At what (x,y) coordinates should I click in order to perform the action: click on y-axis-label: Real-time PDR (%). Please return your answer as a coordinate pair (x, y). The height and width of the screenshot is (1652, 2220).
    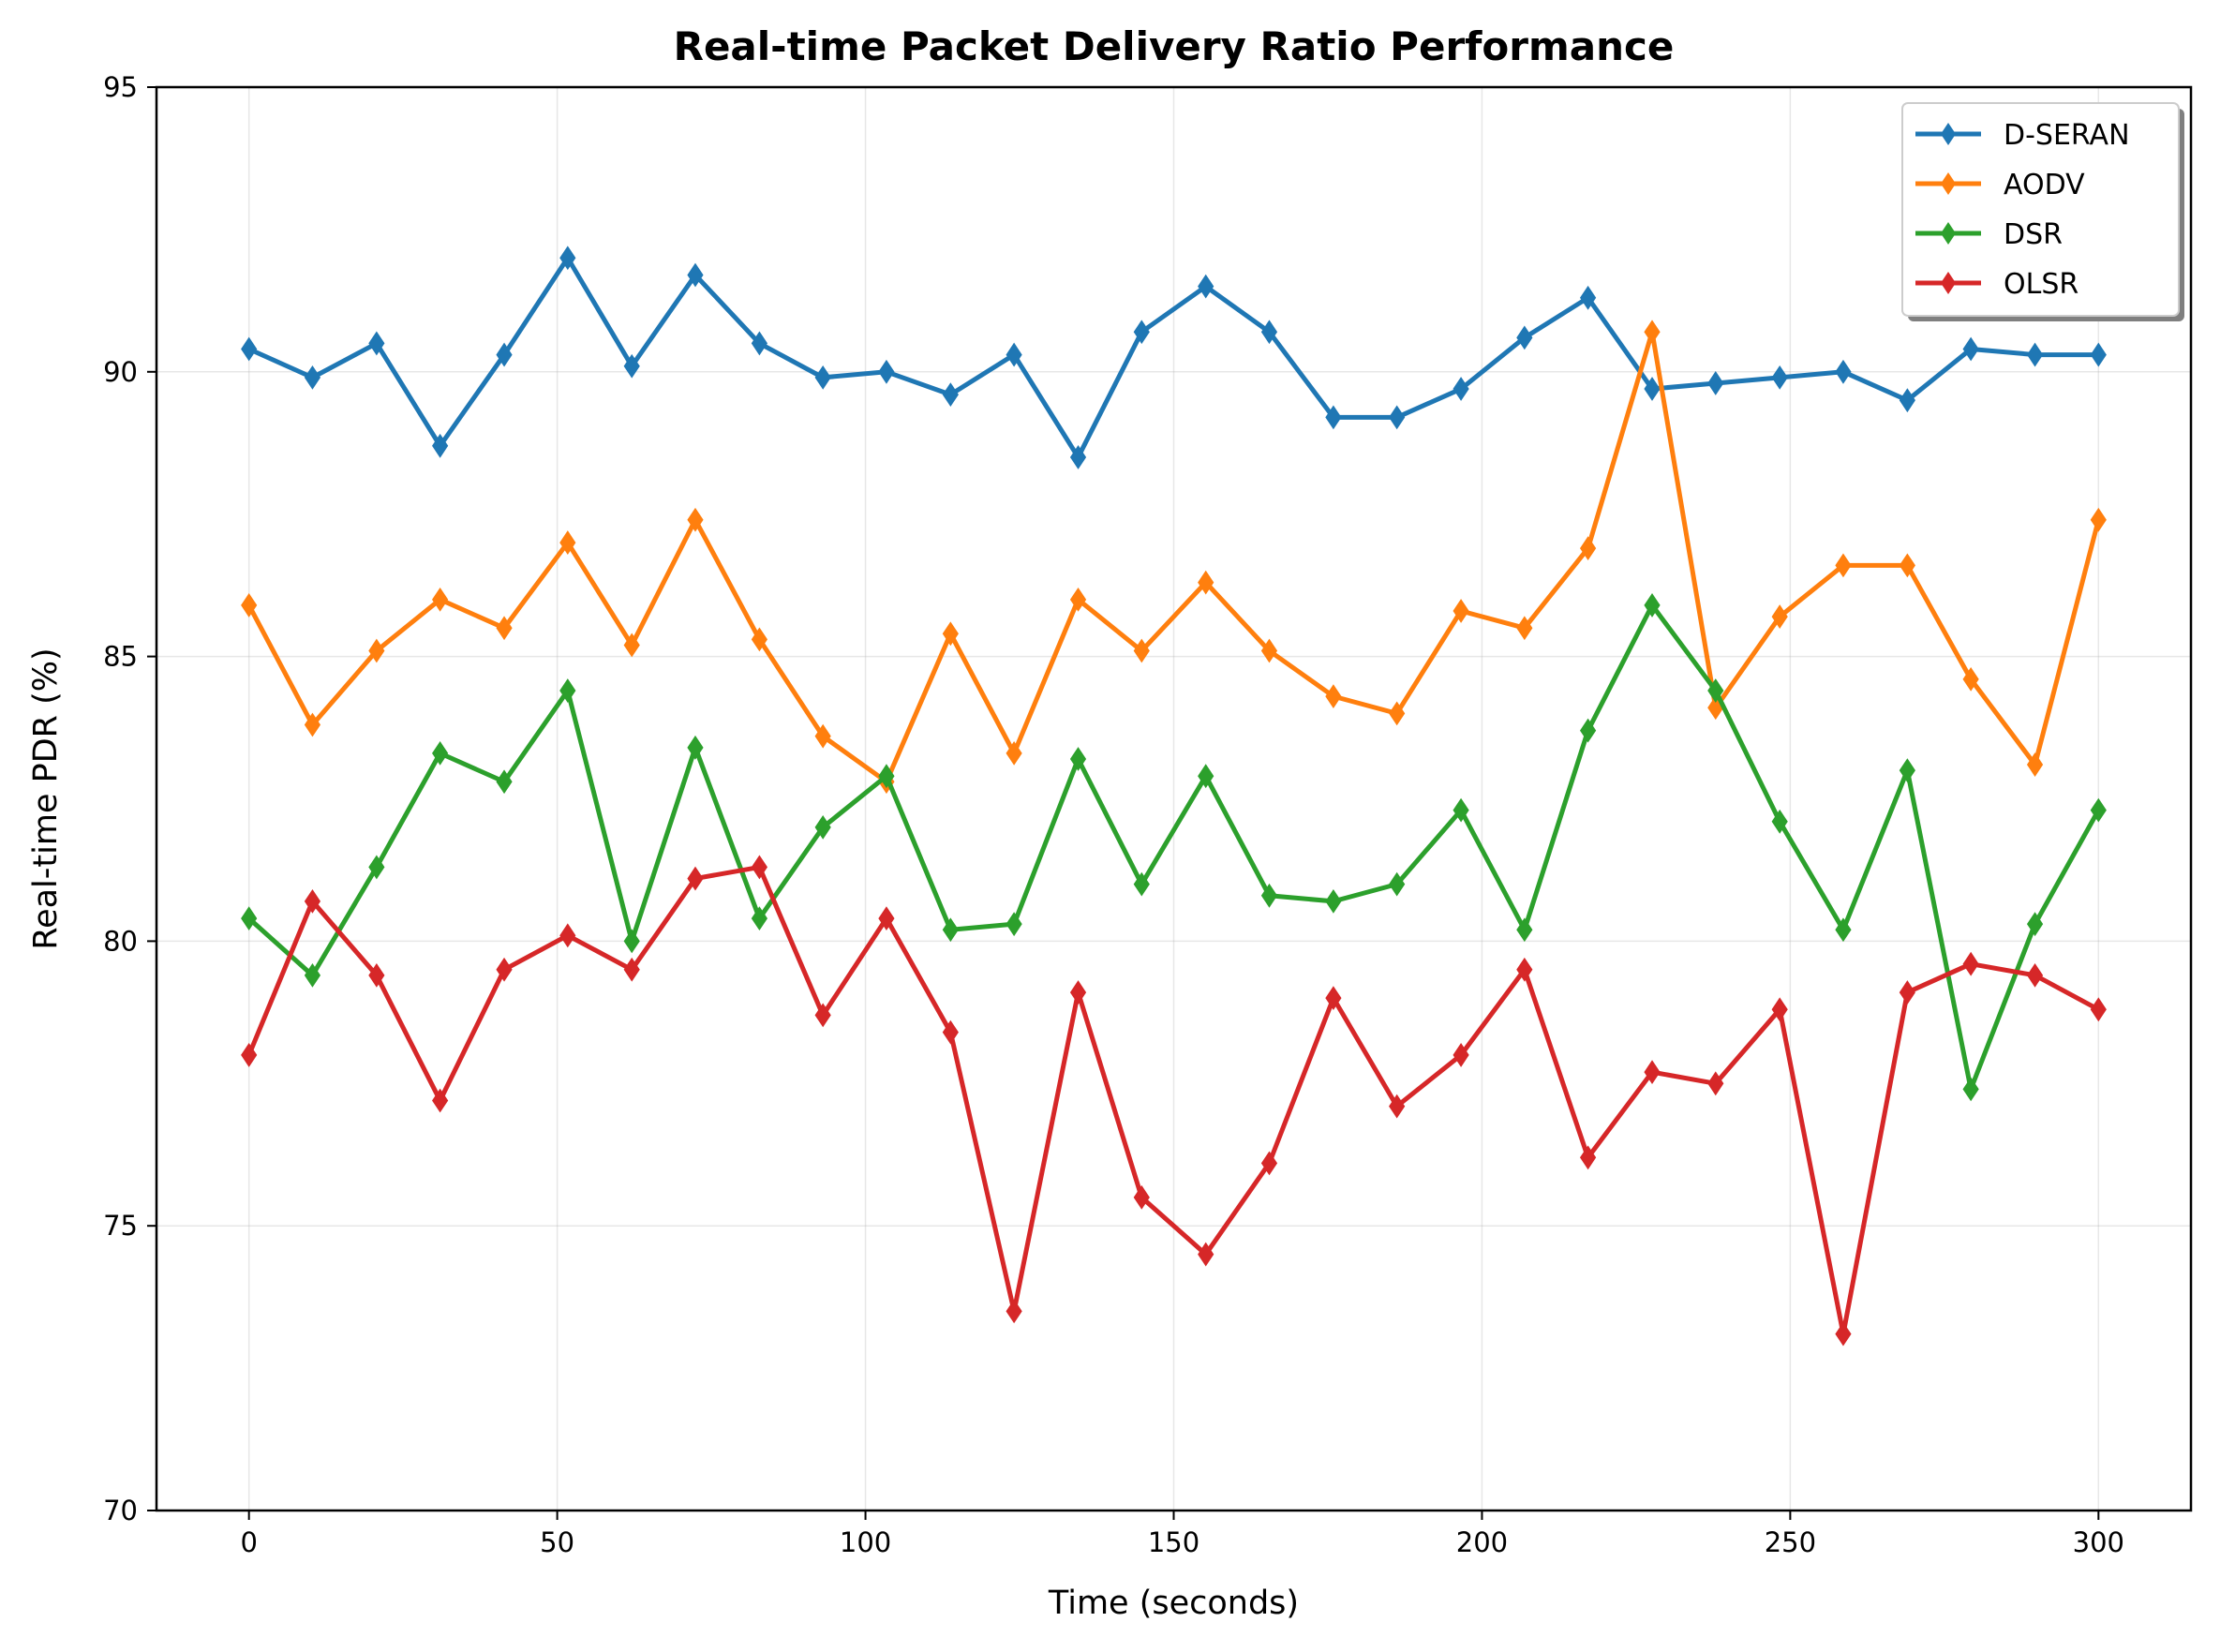
    Looking at the image, I should click on (46, 798).